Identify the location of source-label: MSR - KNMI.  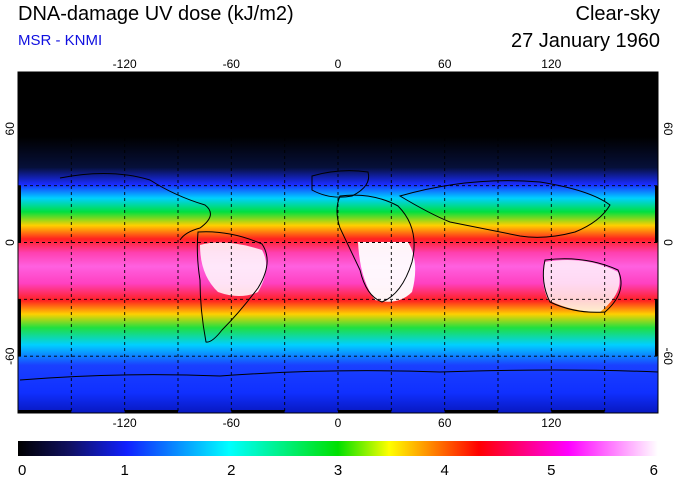
(60, 40).